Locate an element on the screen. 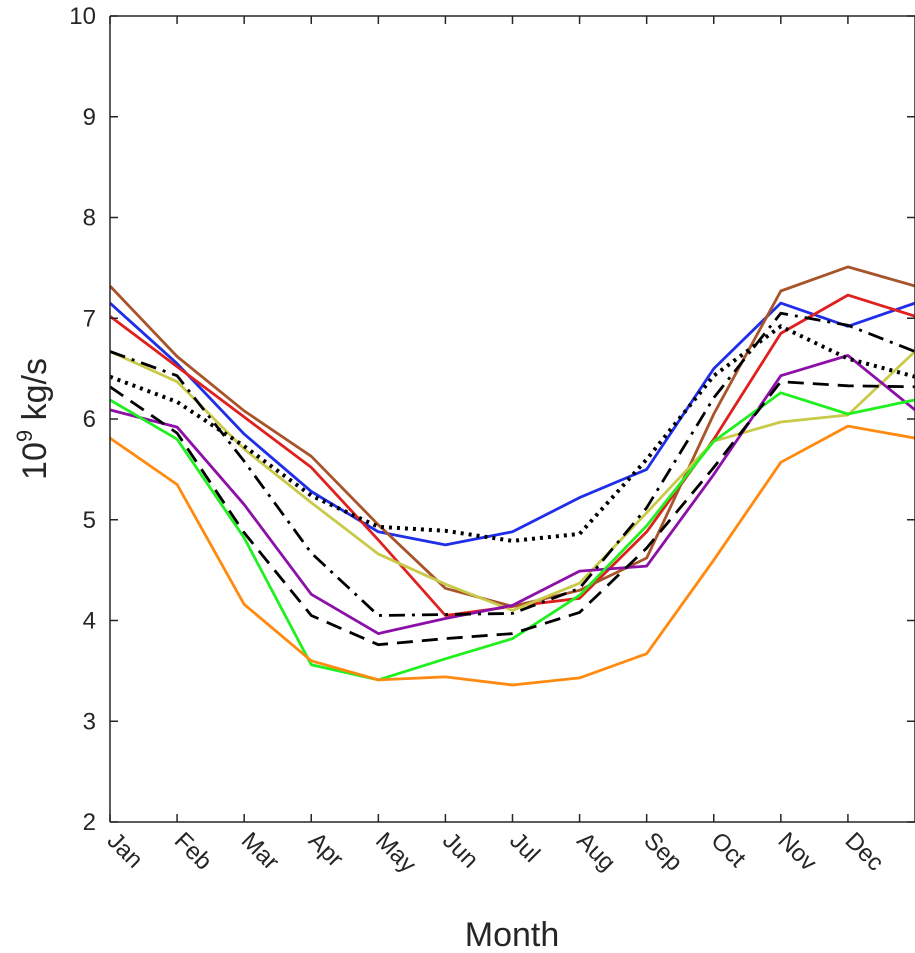  y-axis-title-unit: kg/s is located at coordinates (35, 394).